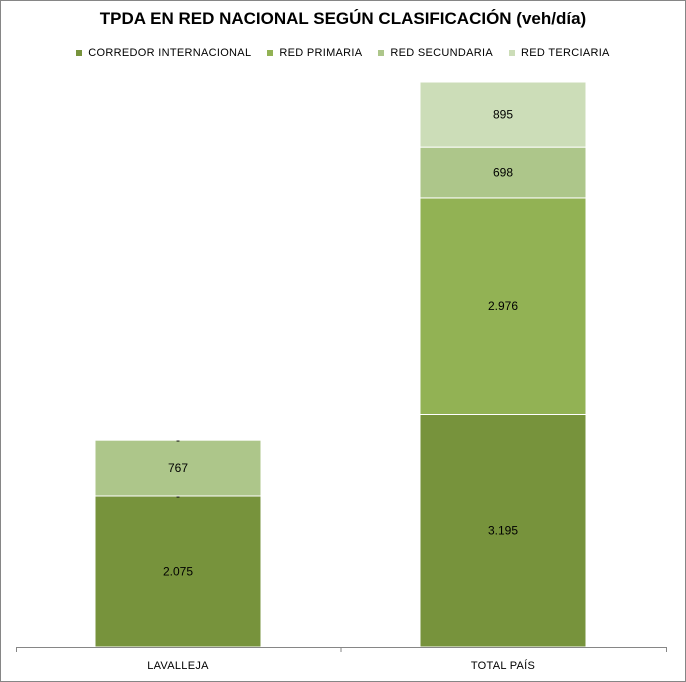 This screenshot has height=682, width=686. I want to click on legend-item-red-secundaria: RED SECUNDARIA, so click(435, 53).